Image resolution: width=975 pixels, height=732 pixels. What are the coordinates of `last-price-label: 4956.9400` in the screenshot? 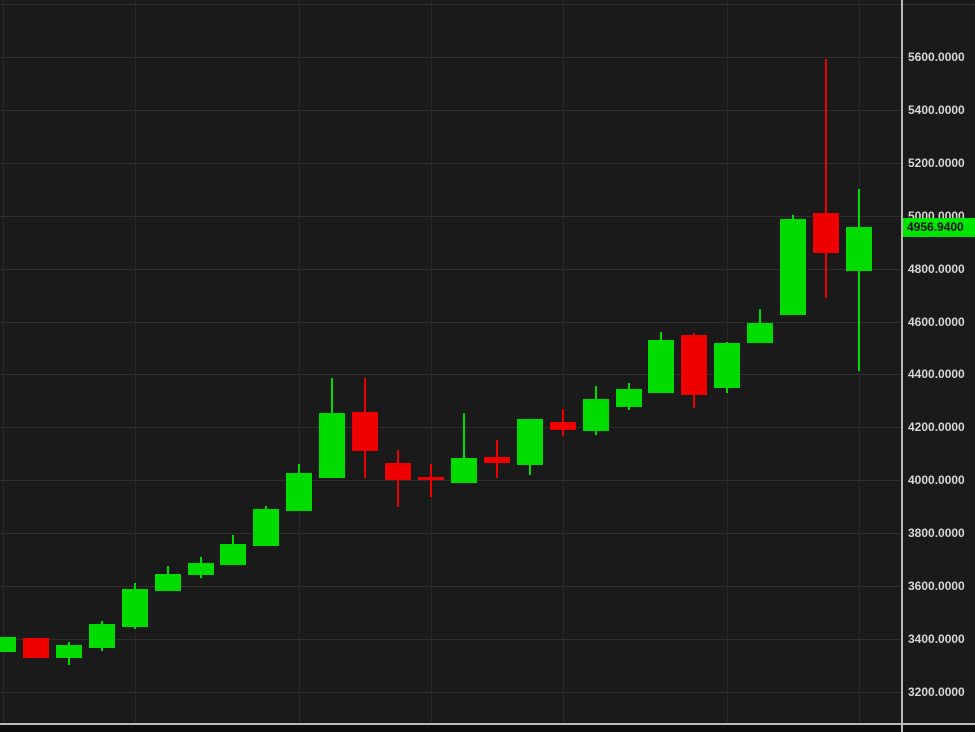 It's located at (939, 227).